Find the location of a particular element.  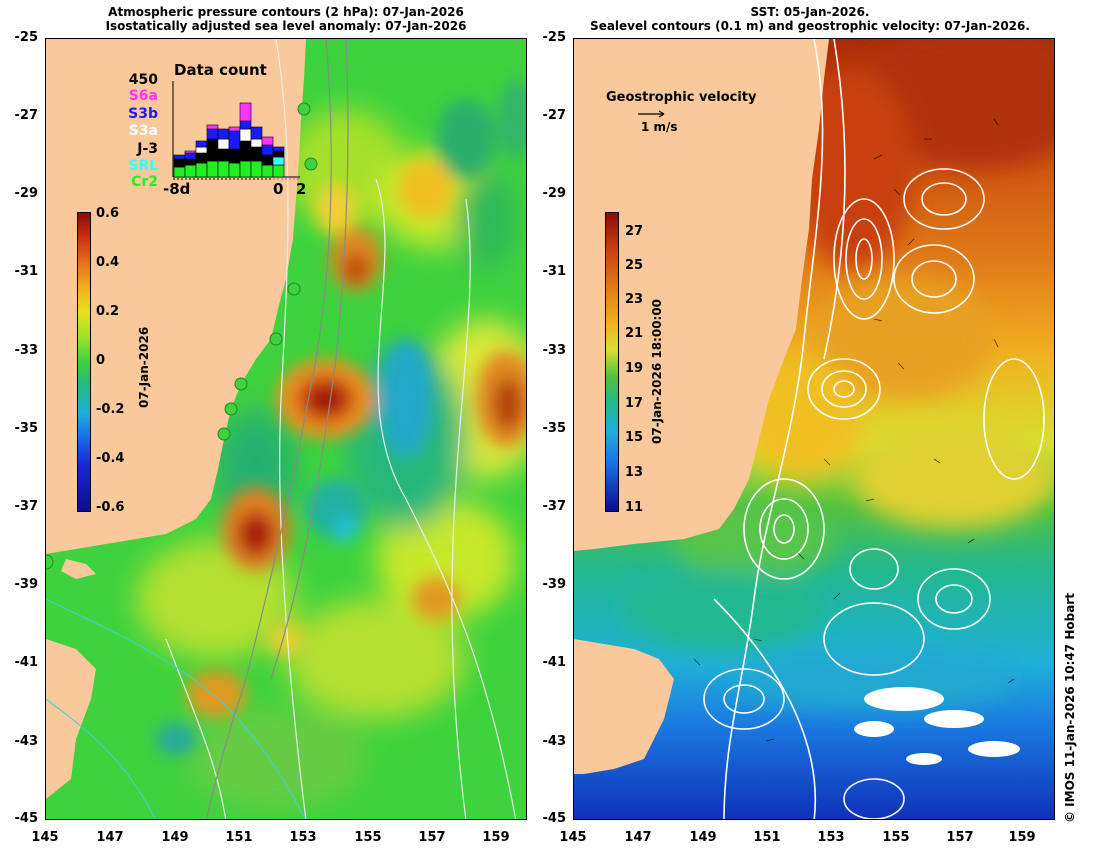

data-count-bars is located at coordinates (236, 130).